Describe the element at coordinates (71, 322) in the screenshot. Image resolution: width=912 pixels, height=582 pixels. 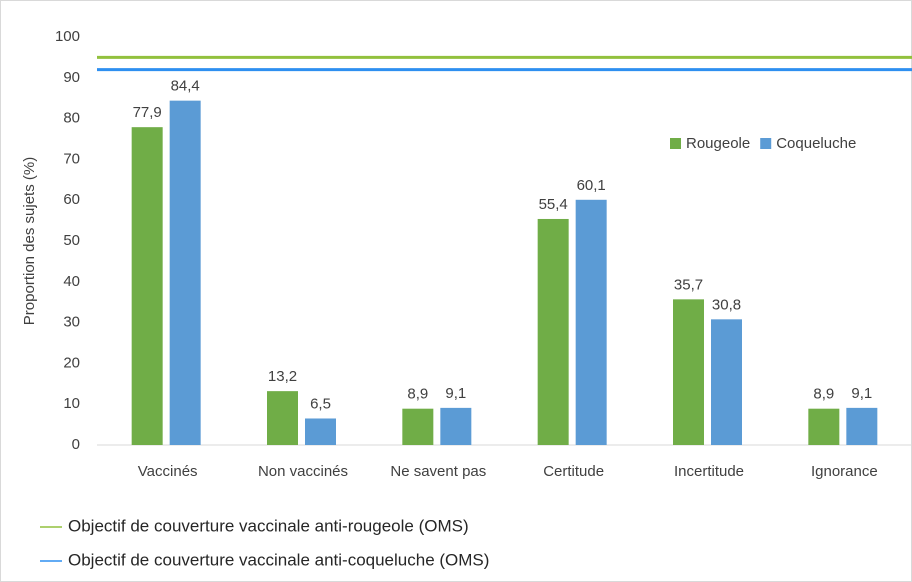
I see `y-tick-label: 30` at that location.